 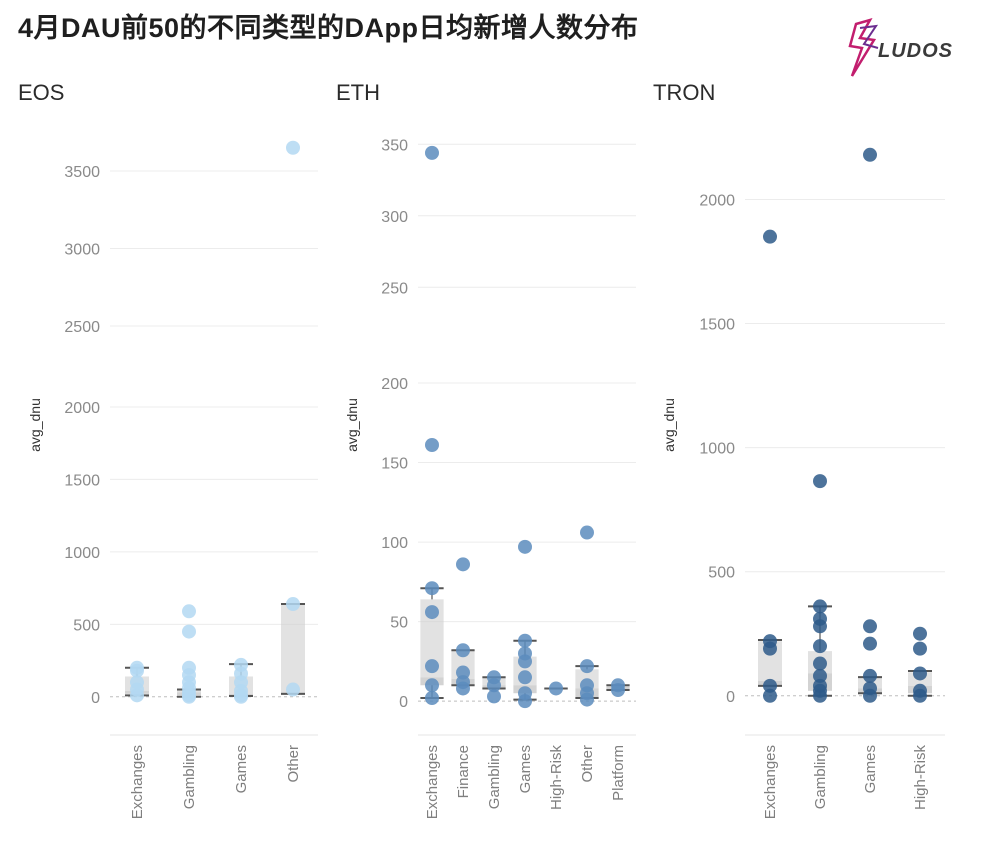 What do you see at coordinates (684, 92) in the screenshot?
I see `panel-title: TRON` at bounding box center [684, 92].